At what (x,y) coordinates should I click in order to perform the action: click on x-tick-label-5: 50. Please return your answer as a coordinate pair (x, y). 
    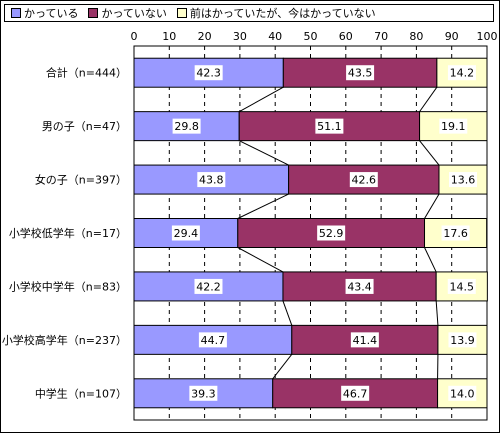
    Looking at the image, I should click on (311, 36).